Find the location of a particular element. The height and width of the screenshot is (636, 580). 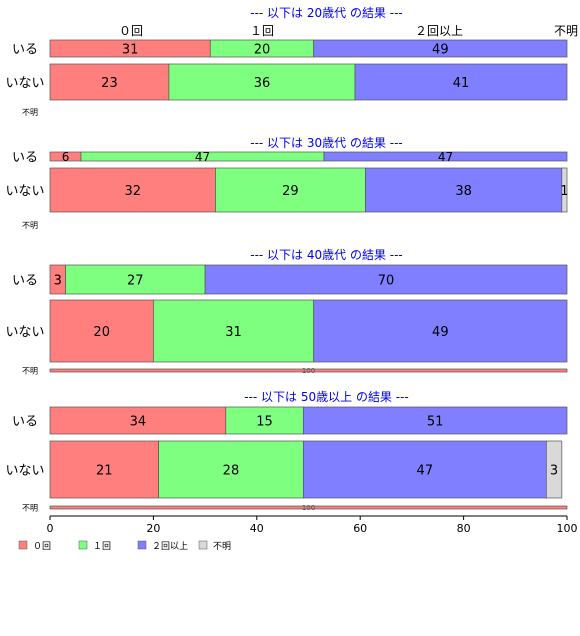

data-label: 70 is located at coordinates (386, 280).